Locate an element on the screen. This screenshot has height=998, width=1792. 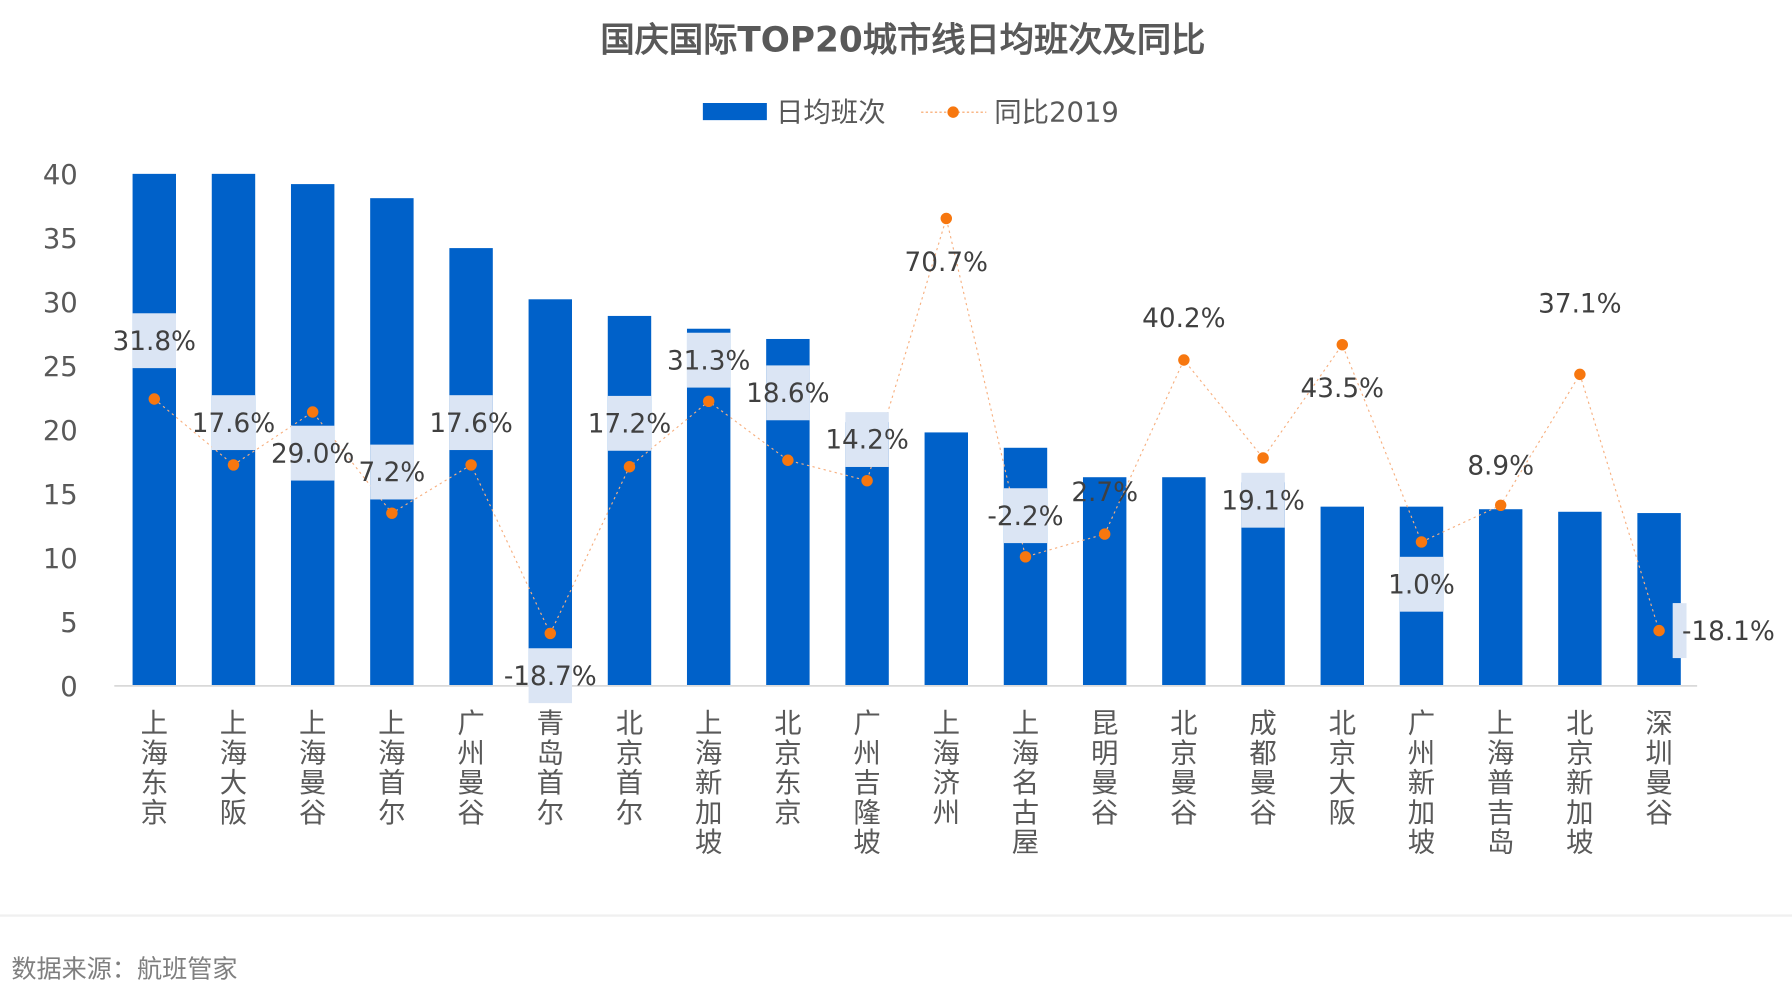
data-label: 31.3% is located at coordinates (708, 361).